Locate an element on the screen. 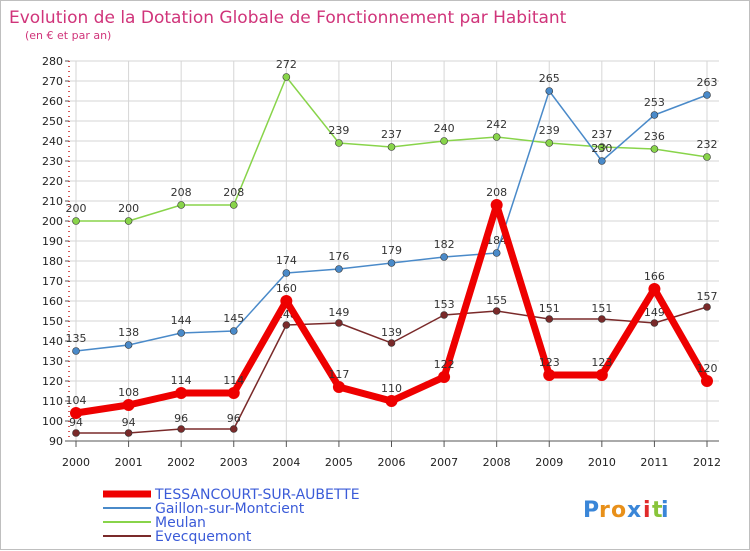 This screenshot has width=750, height=551. data-label: 122 is located at coordinates (444, 364).